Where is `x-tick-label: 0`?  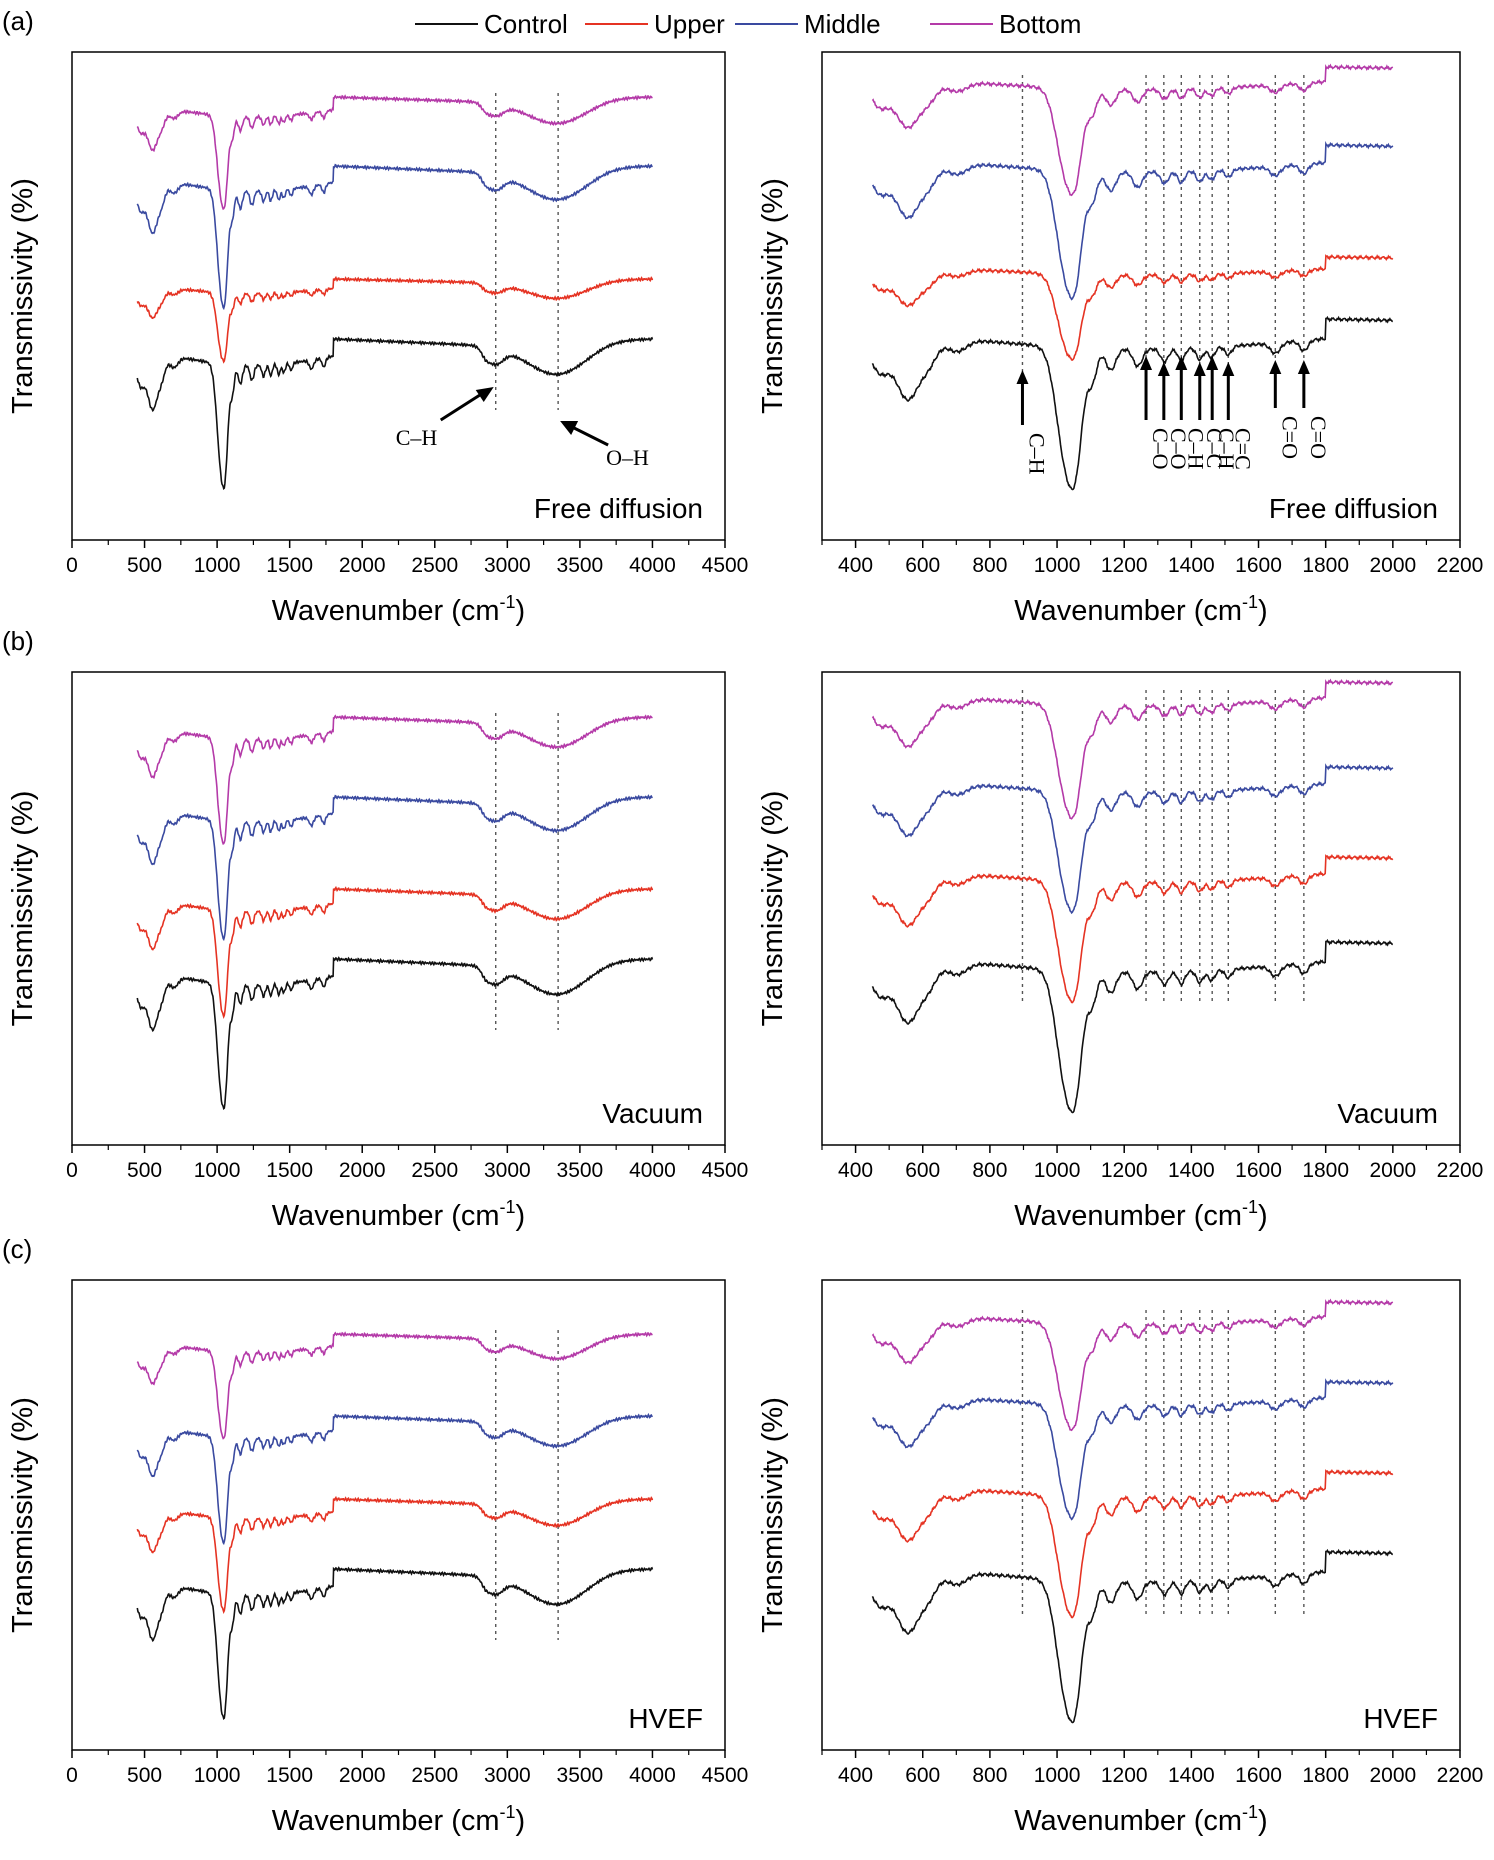 x-tick-label: 0 is located at coordinates (72, 1170).